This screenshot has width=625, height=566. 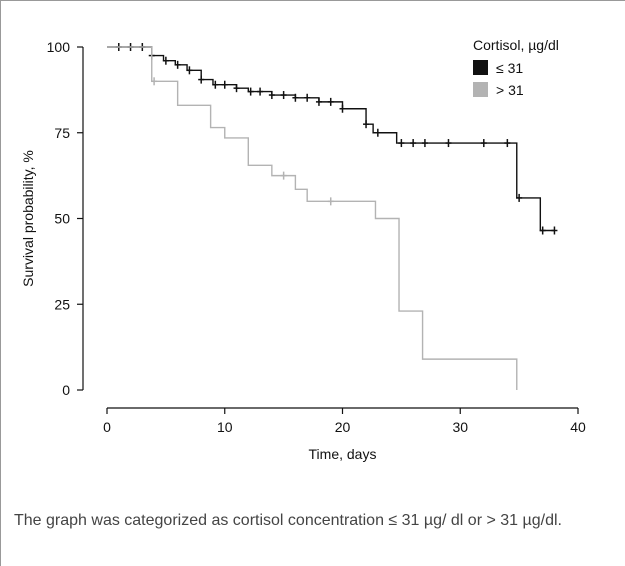 What do you see at coordinates (578, 427) in the screenshot?
I see `x-tick-label: 40` at bounding box center [578, 427].